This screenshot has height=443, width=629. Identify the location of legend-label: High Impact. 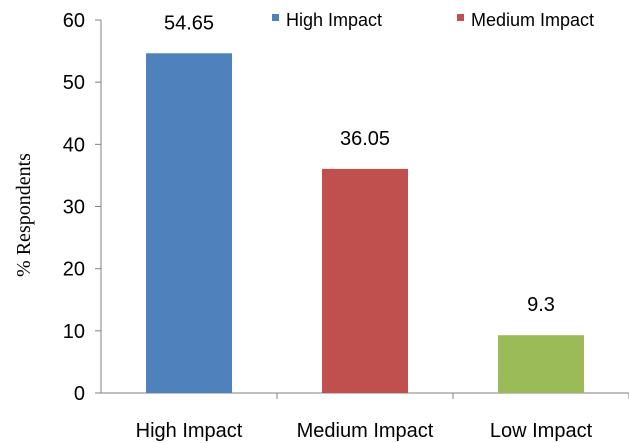
(334, 20).